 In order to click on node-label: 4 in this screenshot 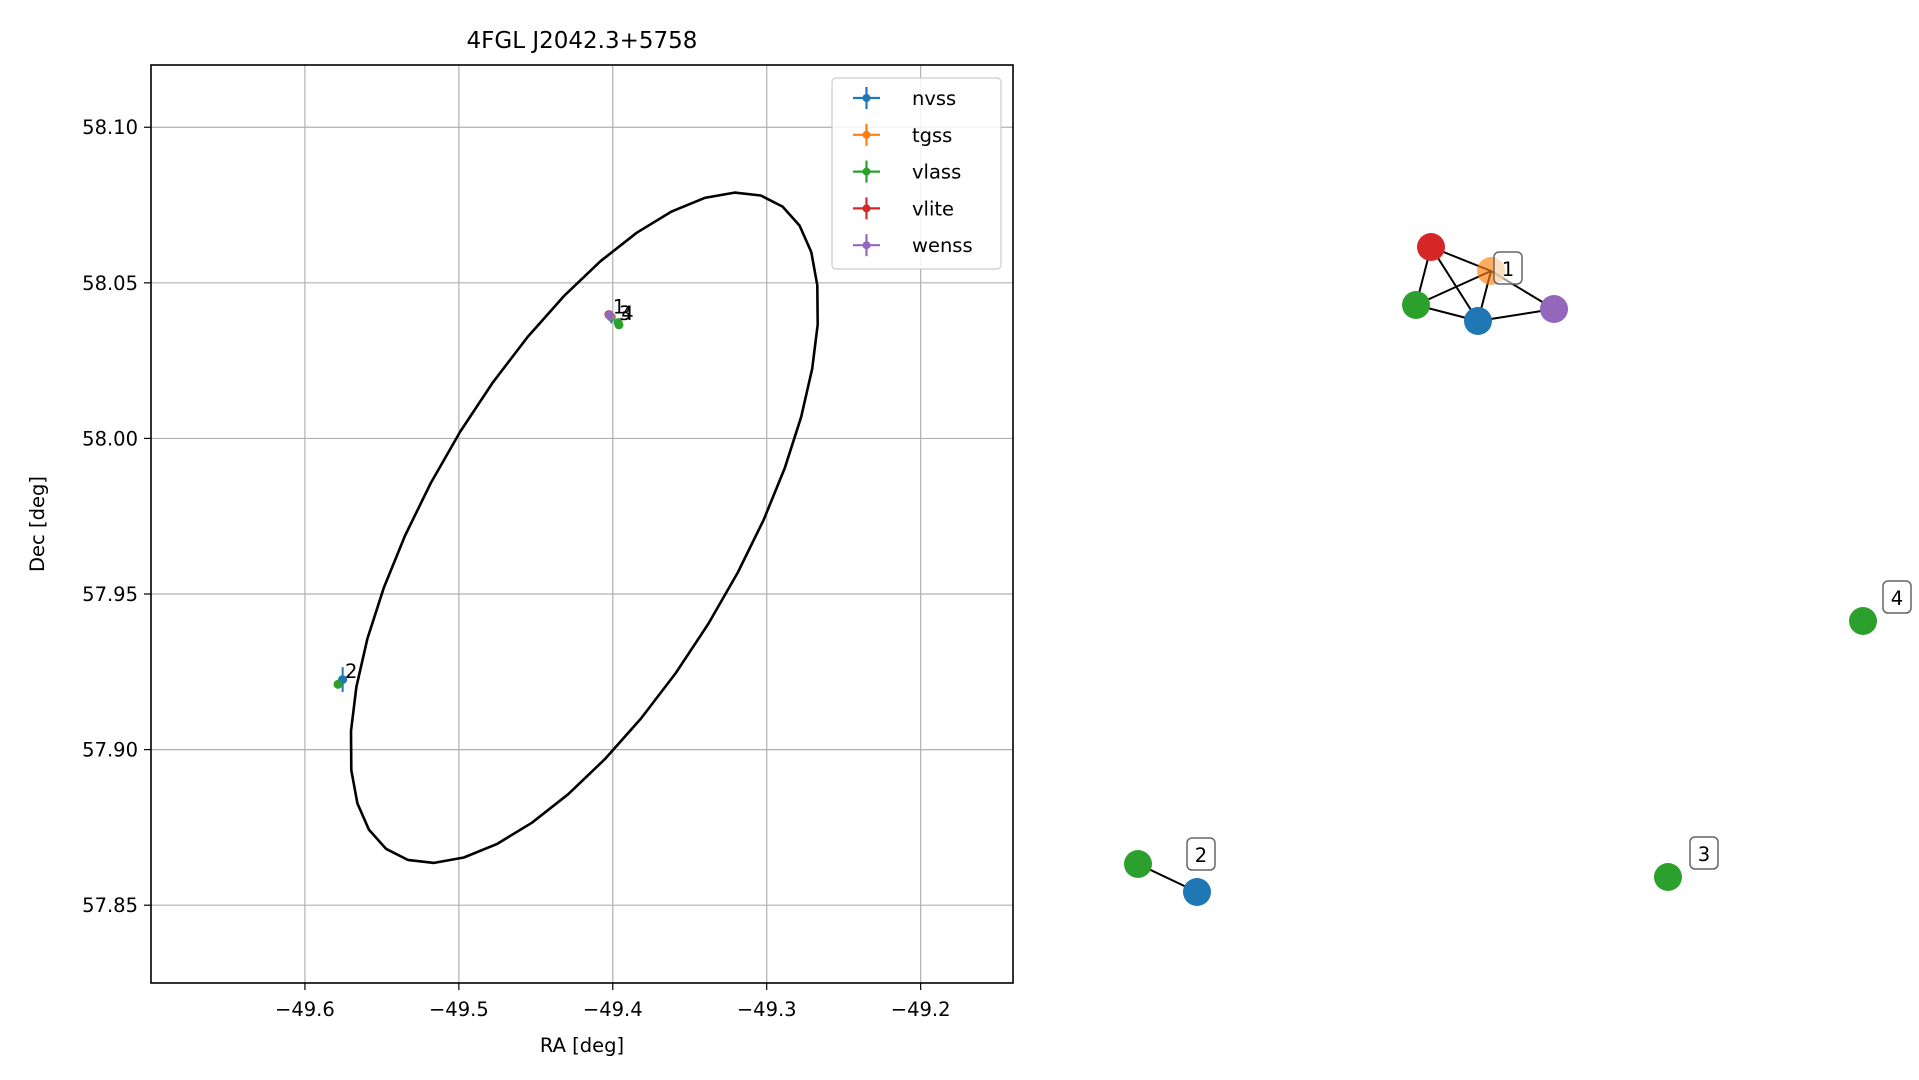, I will do `click(1897, 597)`.